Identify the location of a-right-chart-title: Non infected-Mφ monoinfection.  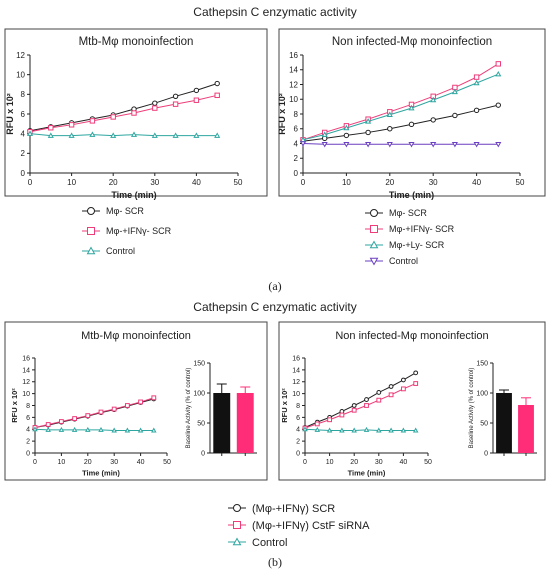
(412, 42).